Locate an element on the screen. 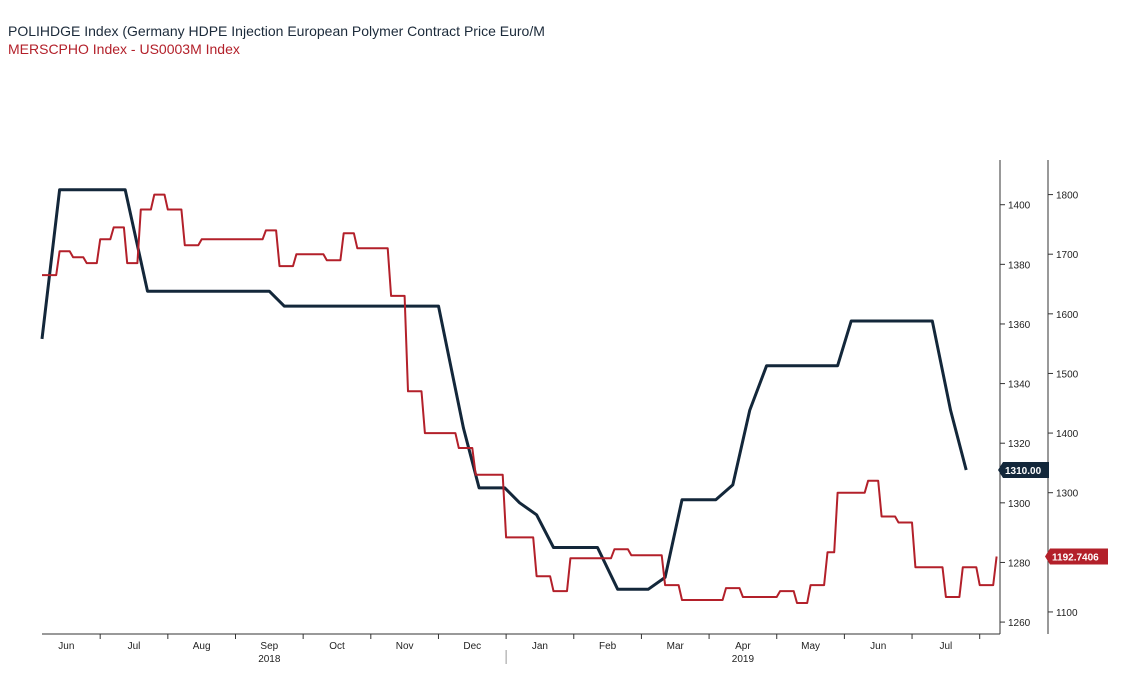 The height and width of the screenshot is (692, 1139). left-tick-label: 1260 is located at coordinates (1019, 623).